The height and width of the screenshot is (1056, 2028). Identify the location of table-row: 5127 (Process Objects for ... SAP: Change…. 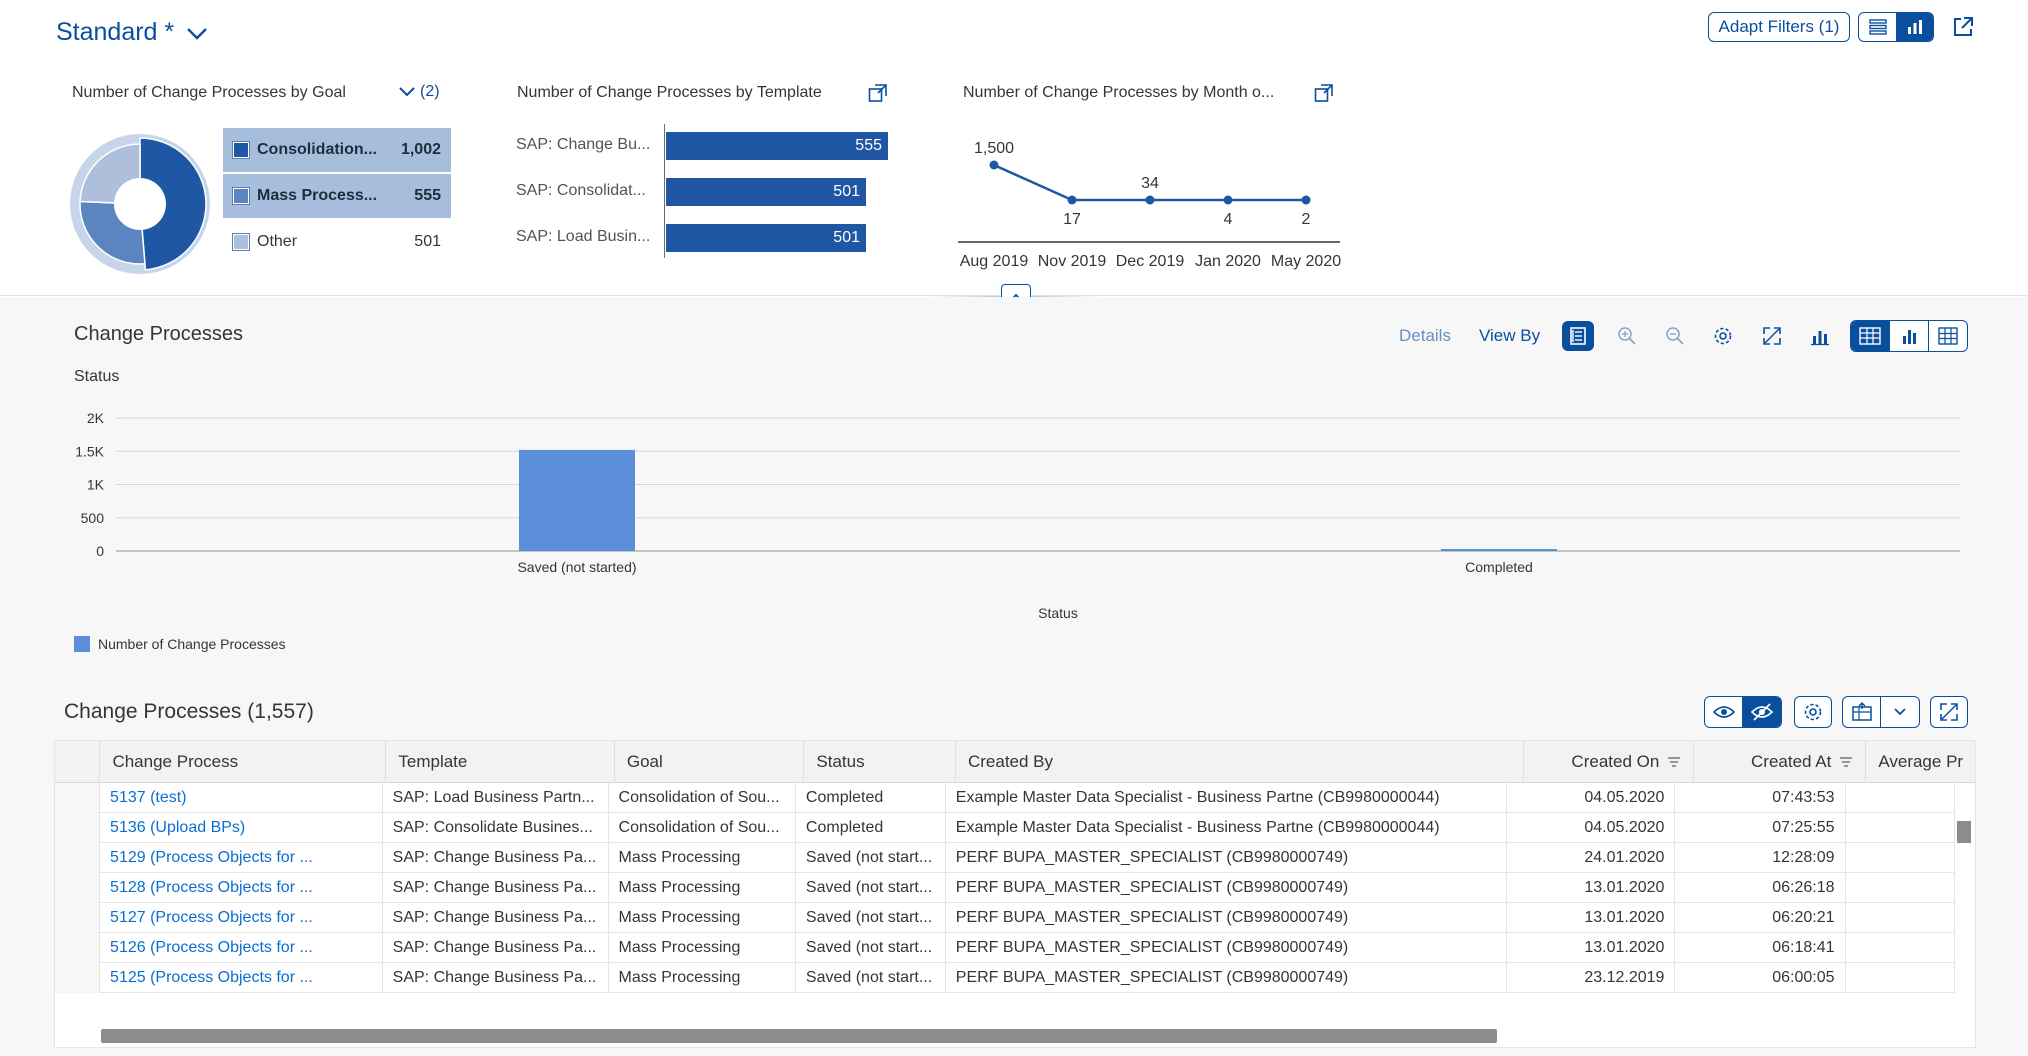
(1005, 918).